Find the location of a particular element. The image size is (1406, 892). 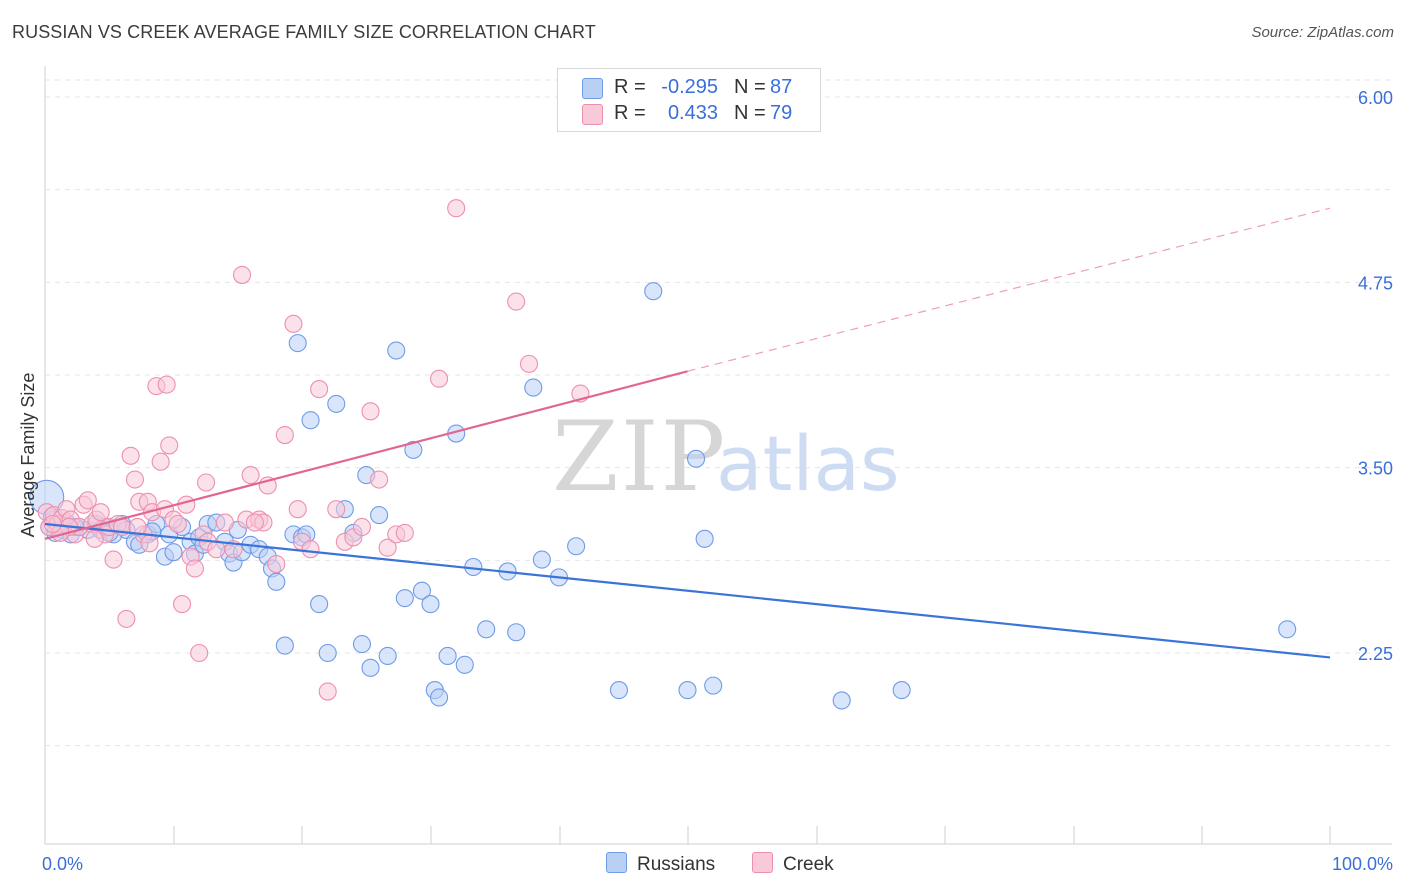

creek-trend-extension is located at coordinates (1009, 289).